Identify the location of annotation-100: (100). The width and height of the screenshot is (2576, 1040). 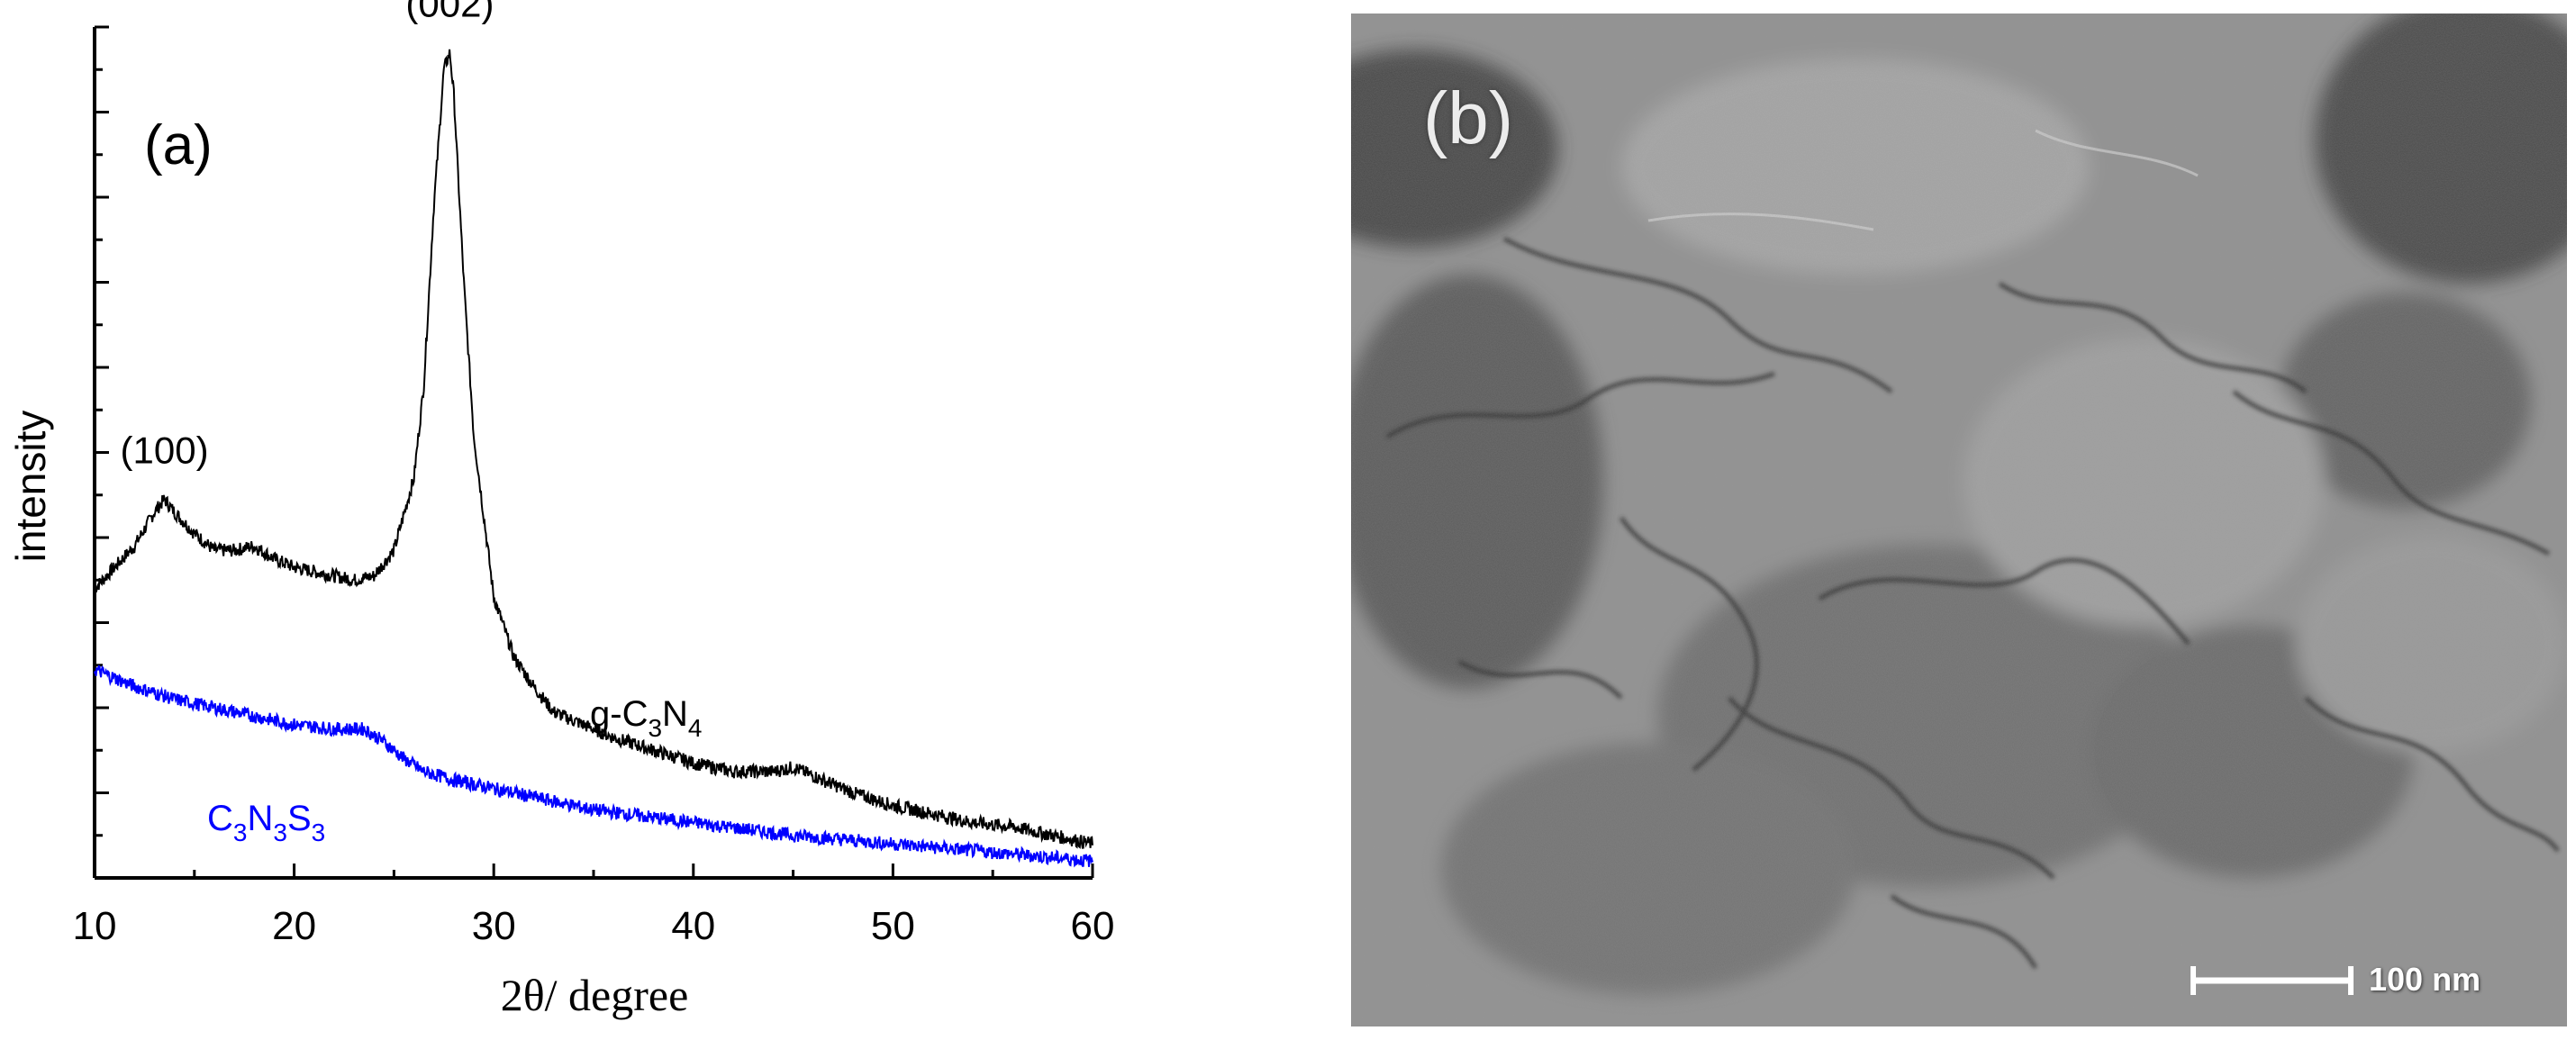
(165, 450).